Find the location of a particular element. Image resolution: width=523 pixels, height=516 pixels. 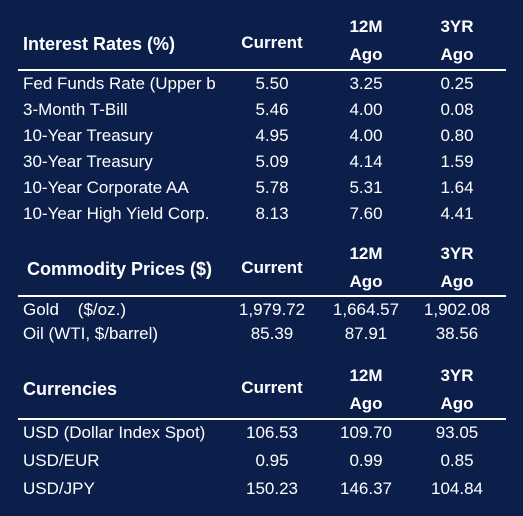

table-row: 10-Year Treasury 4.95 4.00 0.80 is located at coordinates (261, 139).